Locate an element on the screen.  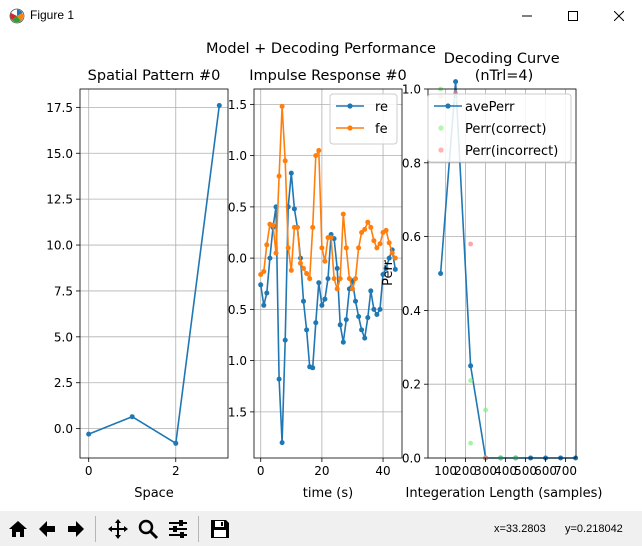
matplotlib-logo-icon is located at coordinates (17, 16).